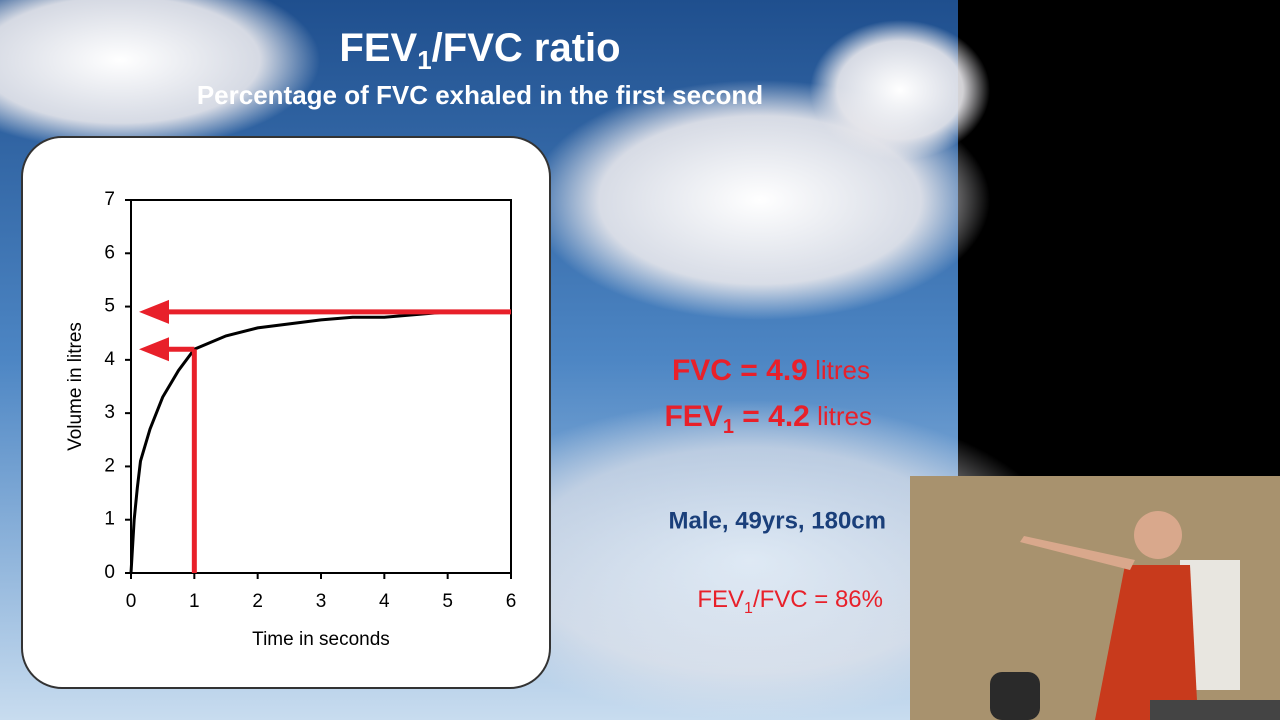 The width and height of the screenshot is (1280, 720). I want to click on x-tick-label: 5, so click(447, 601).